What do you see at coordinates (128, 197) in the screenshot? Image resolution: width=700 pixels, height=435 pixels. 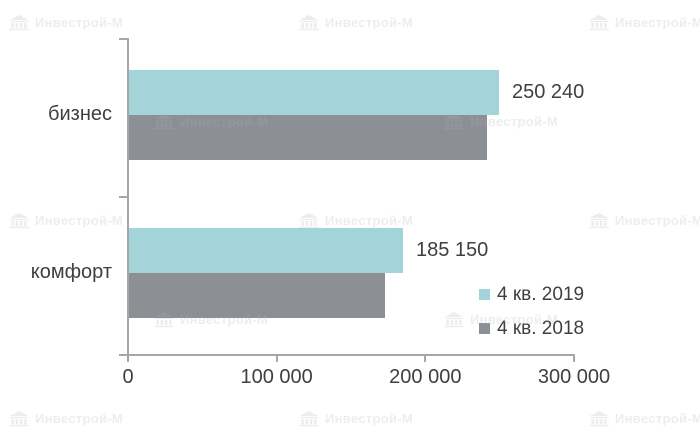 I see `y-axis-line` at bounding box center [128, 197].